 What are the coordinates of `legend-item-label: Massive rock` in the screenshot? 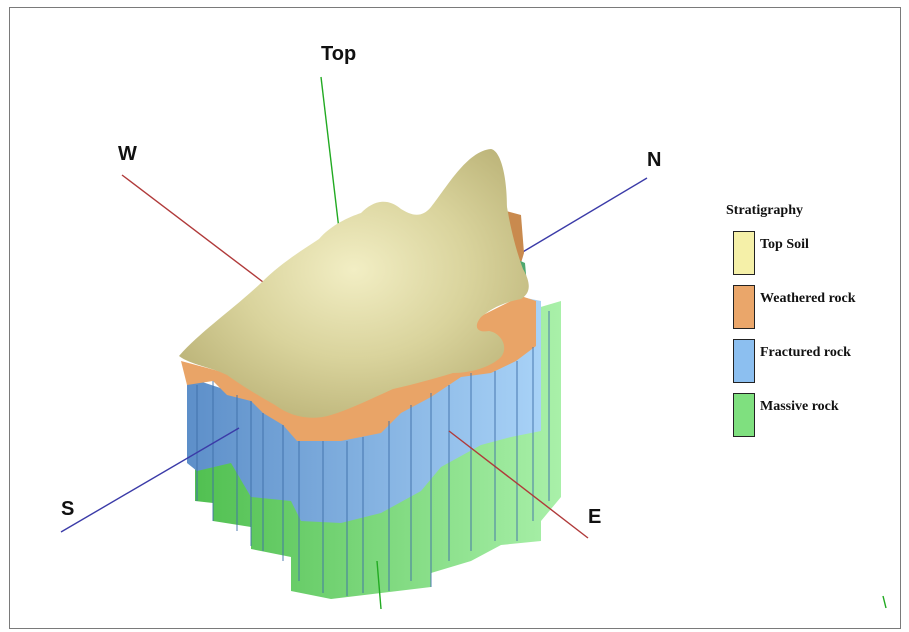 It's located at (799, 406).